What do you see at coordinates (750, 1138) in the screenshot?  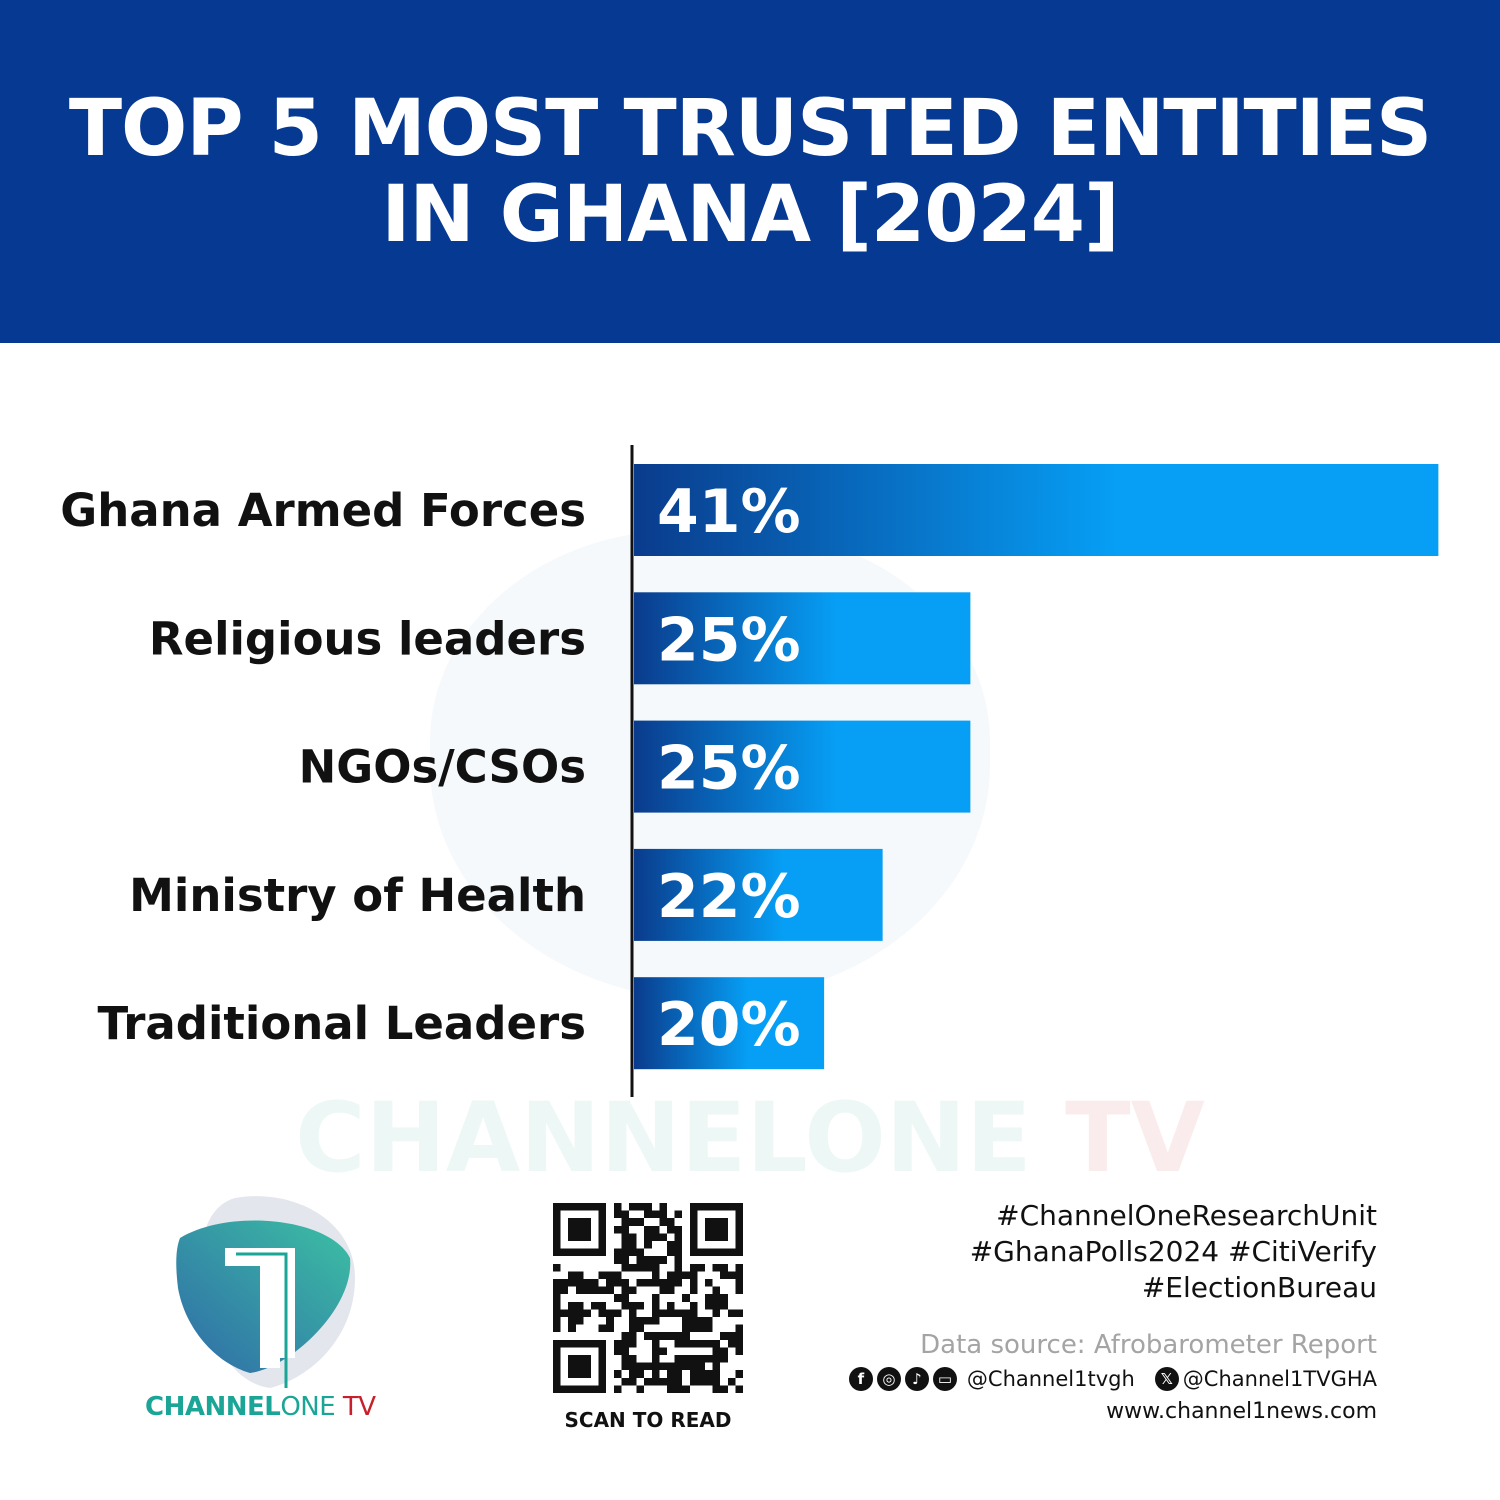 I see `watermark-text: CHANNELONE TV` at bounding box center [750, 1138].